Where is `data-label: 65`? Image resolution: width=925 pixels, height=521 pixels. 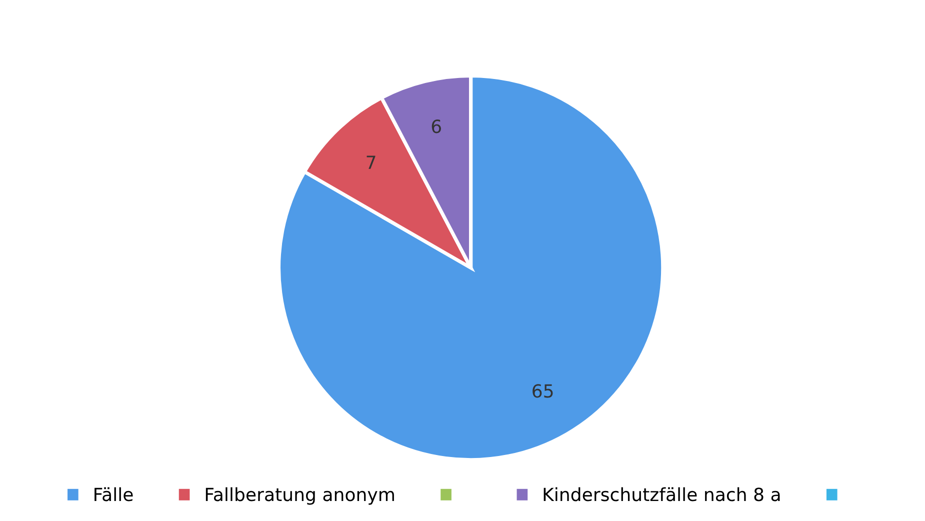
data-label: 65 is located at coordinates (542, 391).